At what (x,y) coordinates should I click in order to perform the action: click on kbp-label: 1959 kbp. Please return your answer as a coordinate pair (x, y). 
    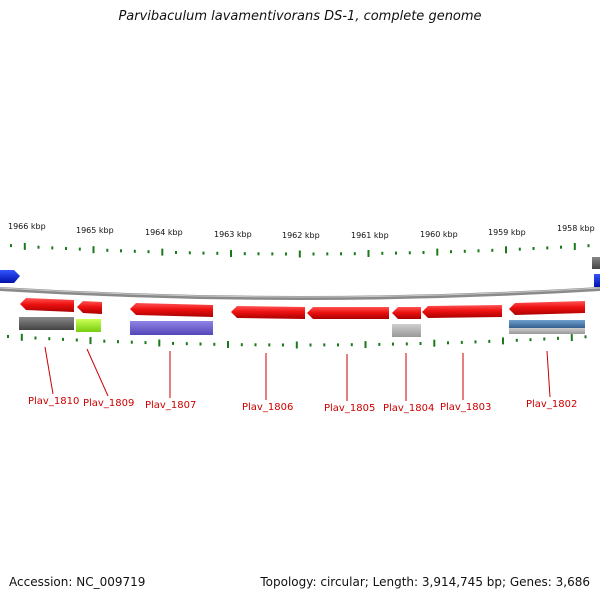
    Looking at the image, I should click on (507, 232).